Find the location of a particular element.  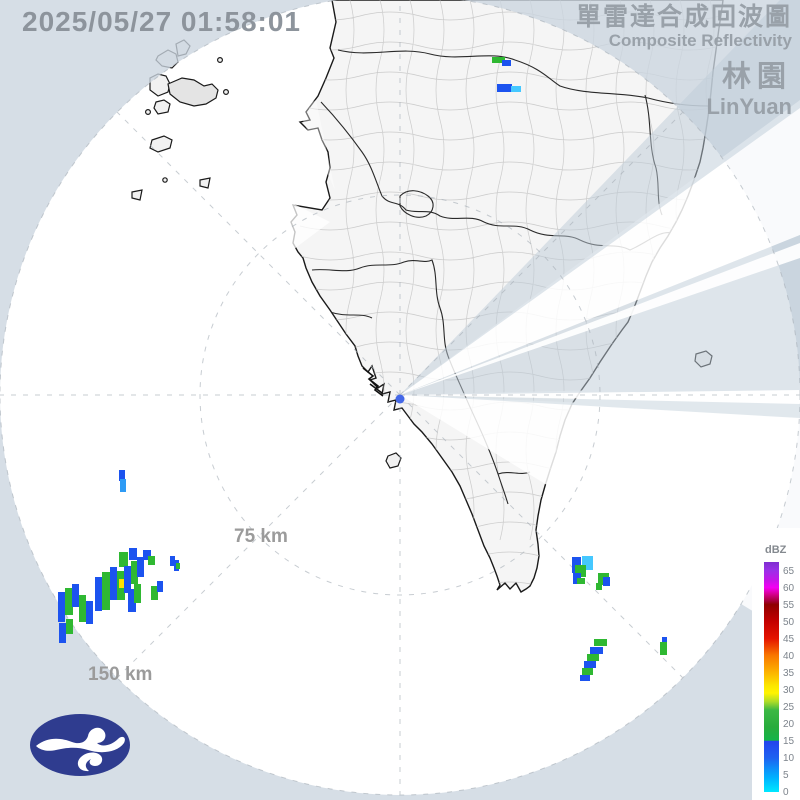

harbor-detail is located at coordinates (373, 382).